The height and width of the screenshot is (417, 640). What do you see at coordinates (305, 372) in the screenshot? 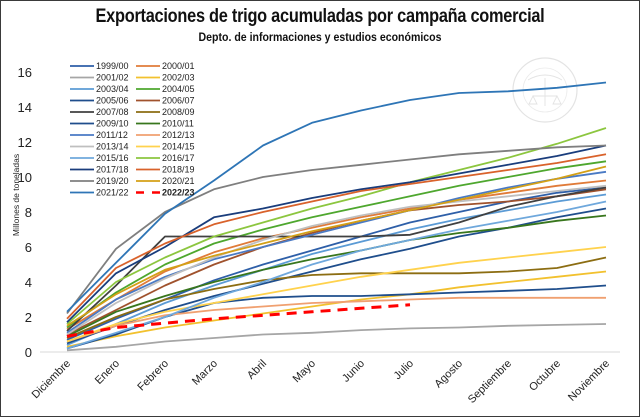
I see `x-tick-label: Mayo` at bounding box center [305, 372].